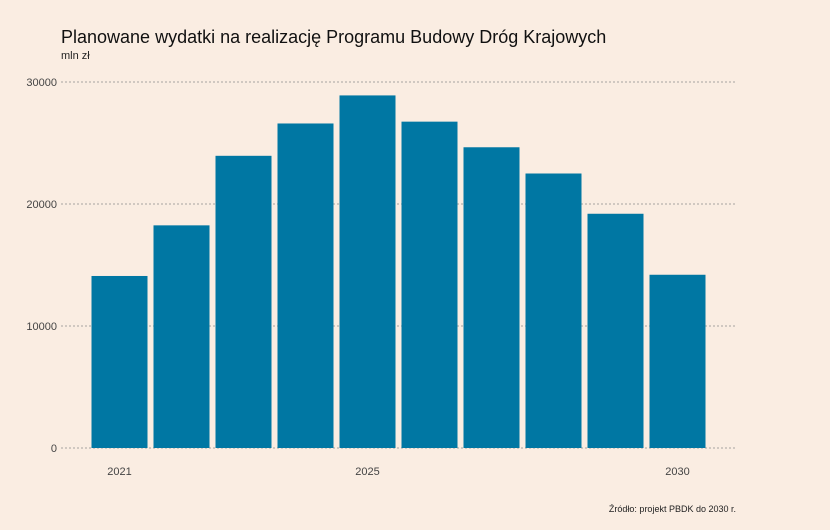 The image size is (830, 530). I want to click on x-tick-label-2021: 2021, so click(119, 472).